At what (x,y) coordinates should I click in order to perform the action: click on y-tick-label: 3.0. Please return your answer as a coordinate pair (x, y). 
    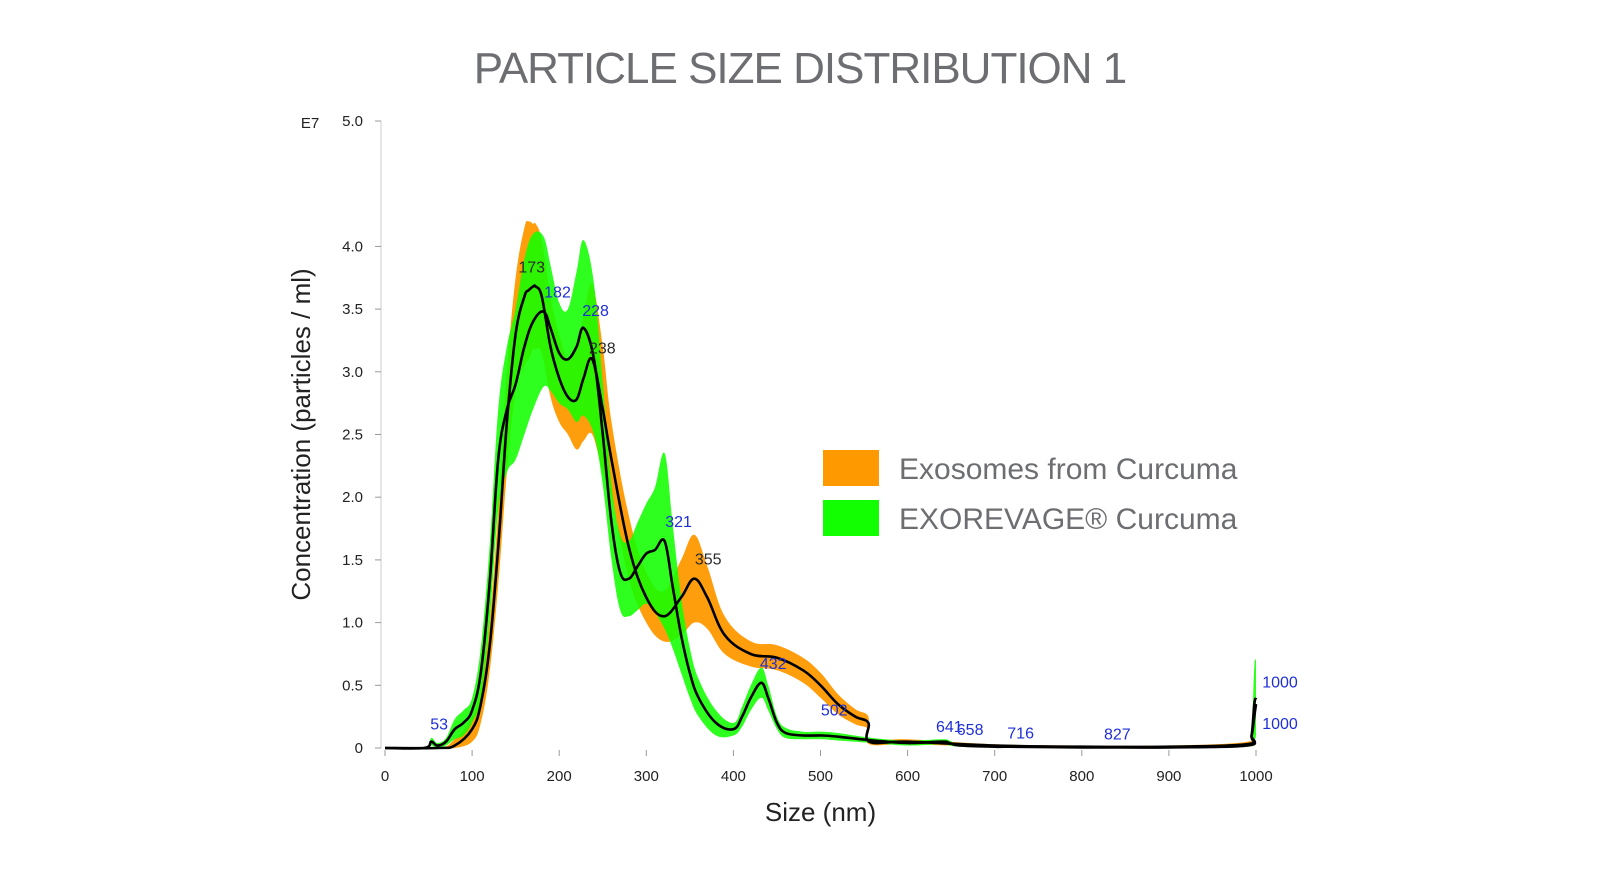
    Looking at the image, I should click on (352, 372).